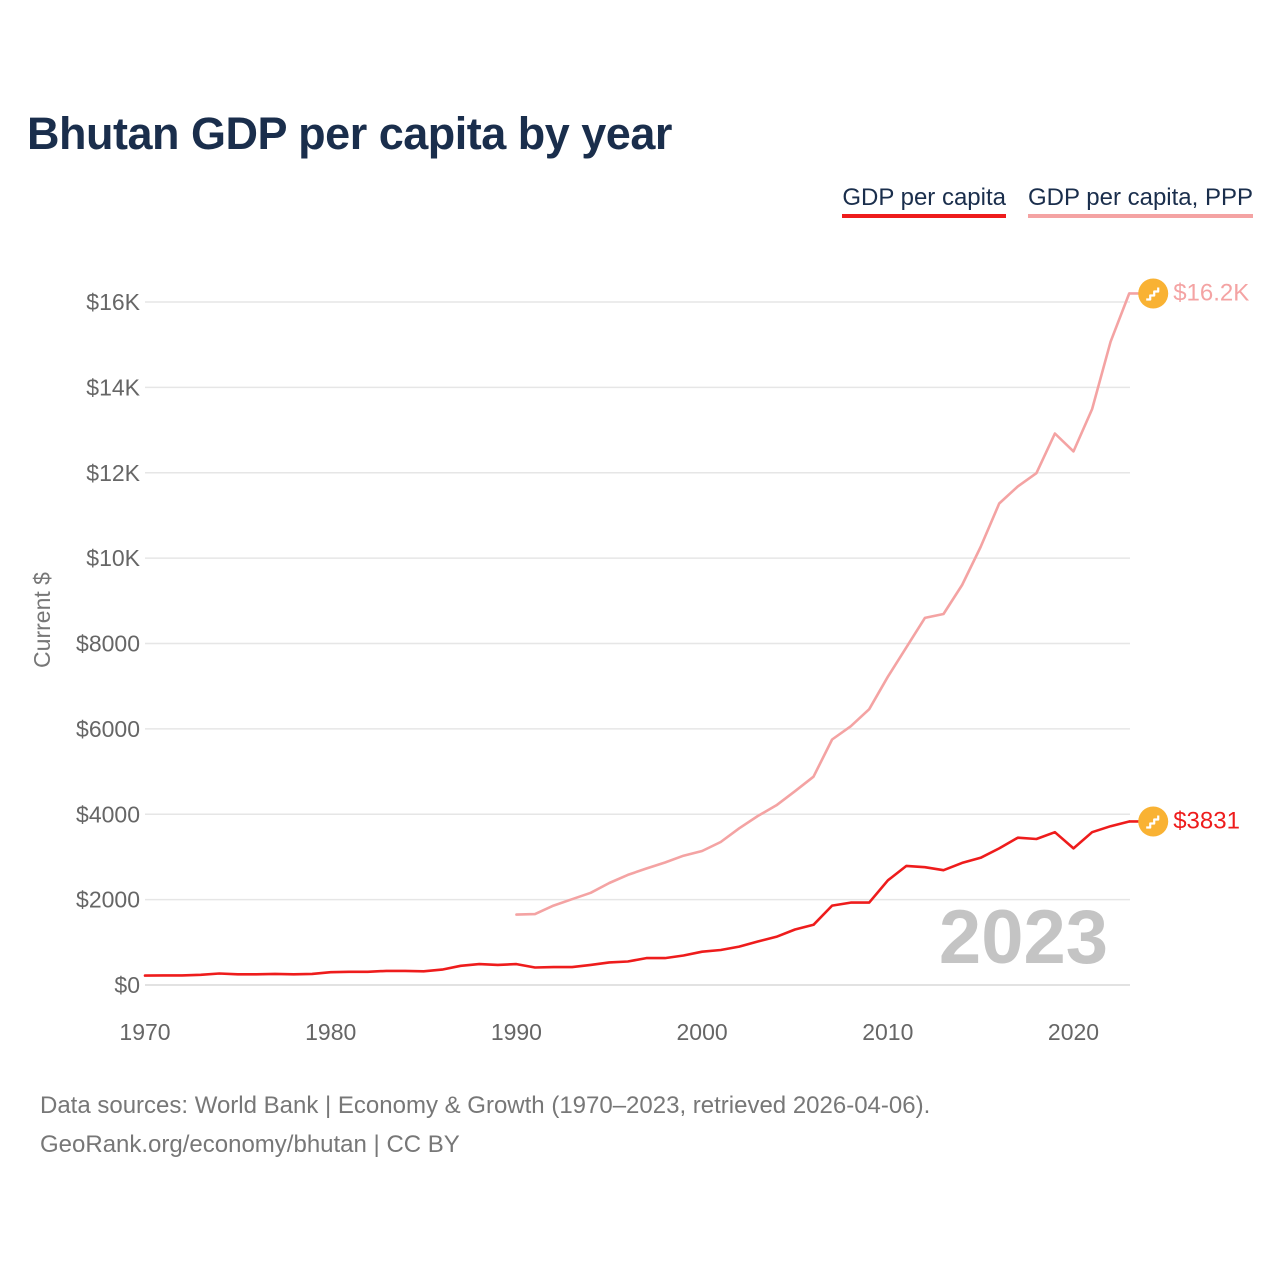 This screenshot has width=1280, height=1280. Describe the element at coordinates (113, 387) in the screenshot. I see `y-tick-label: $14K` at that location.